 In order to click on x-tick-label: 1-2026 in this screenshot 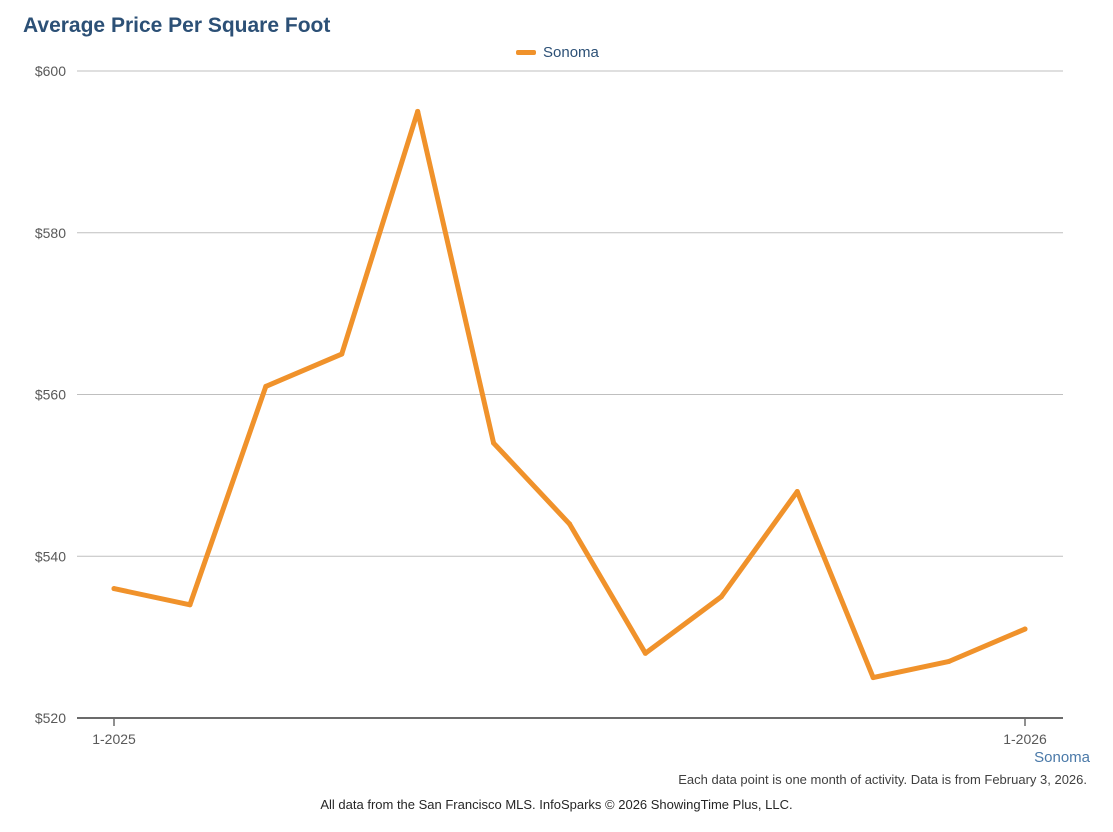, I will do `click(1025, 739)`.